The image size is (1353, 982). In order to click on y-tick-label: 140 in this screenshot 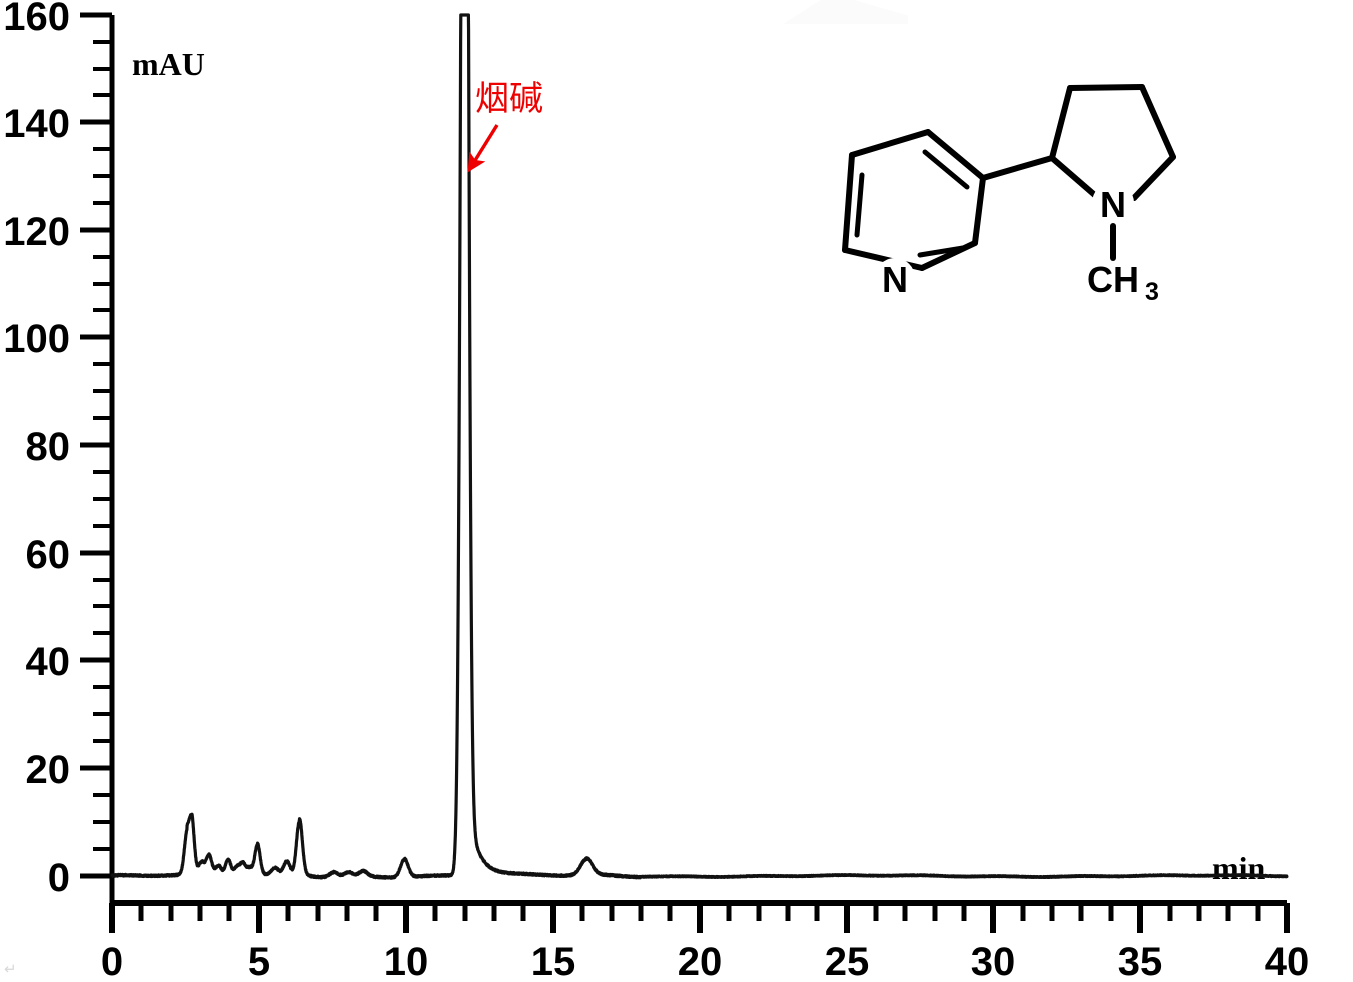, I will do `click(36, 124)`.